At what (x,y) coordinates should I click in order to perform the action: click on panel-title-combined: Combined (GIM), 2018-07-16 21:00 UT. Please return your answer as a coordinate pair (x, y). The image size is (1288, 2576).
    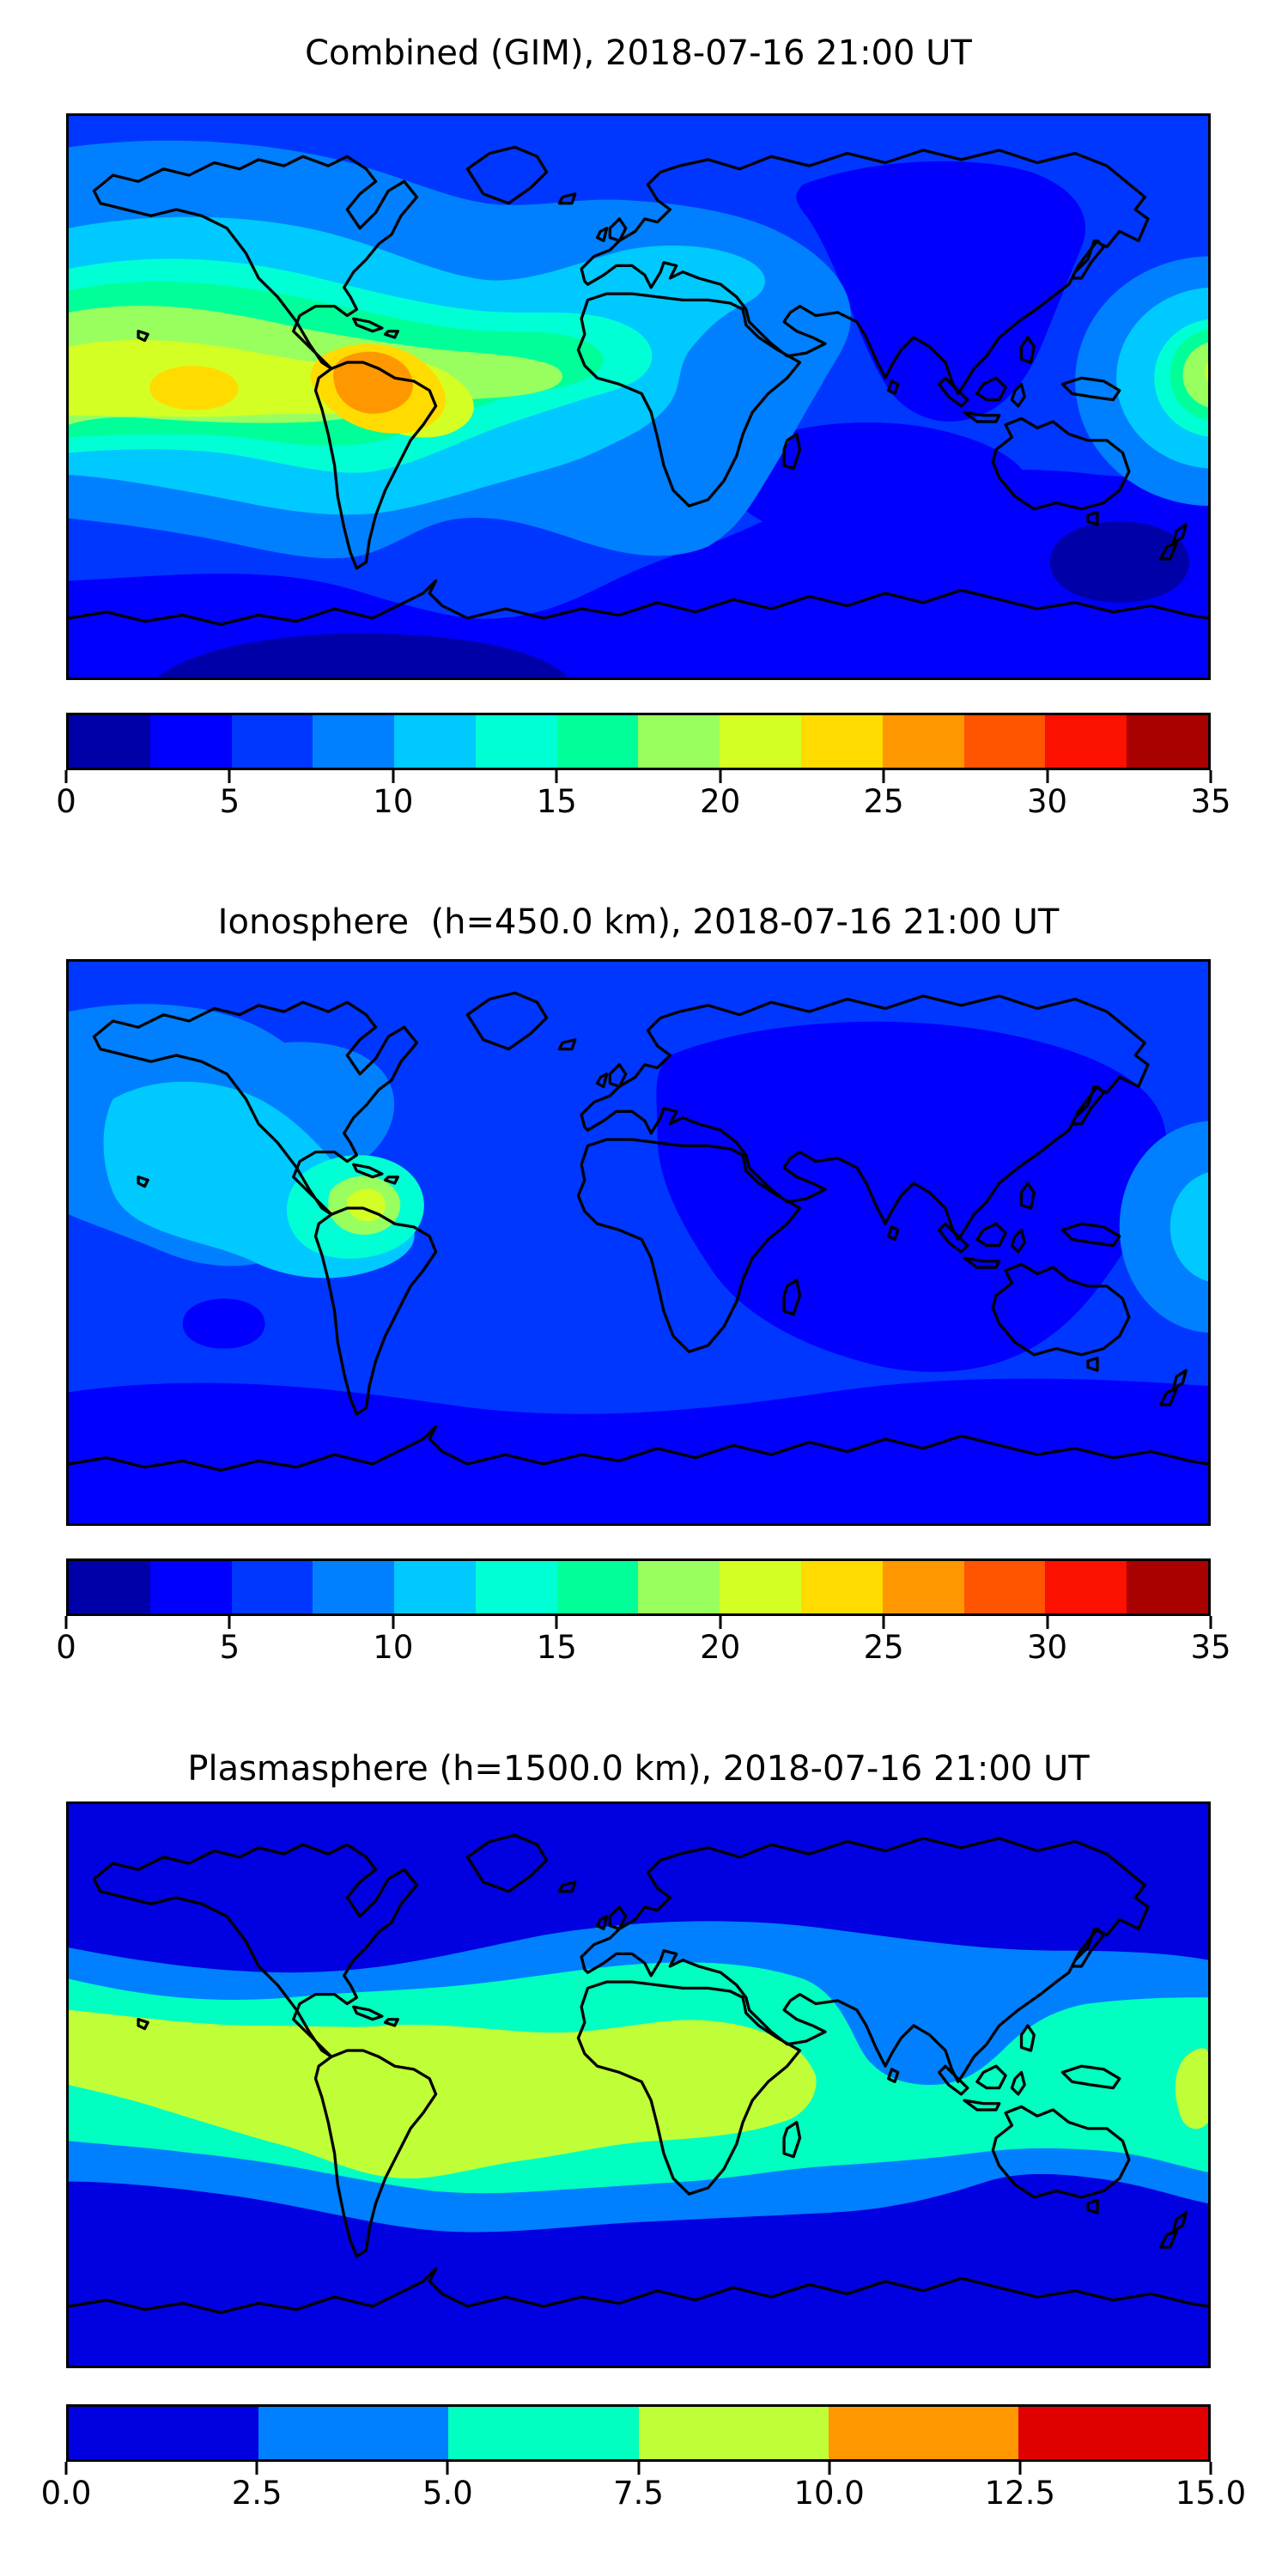
    Looking at the image, I should click on (638, 53).